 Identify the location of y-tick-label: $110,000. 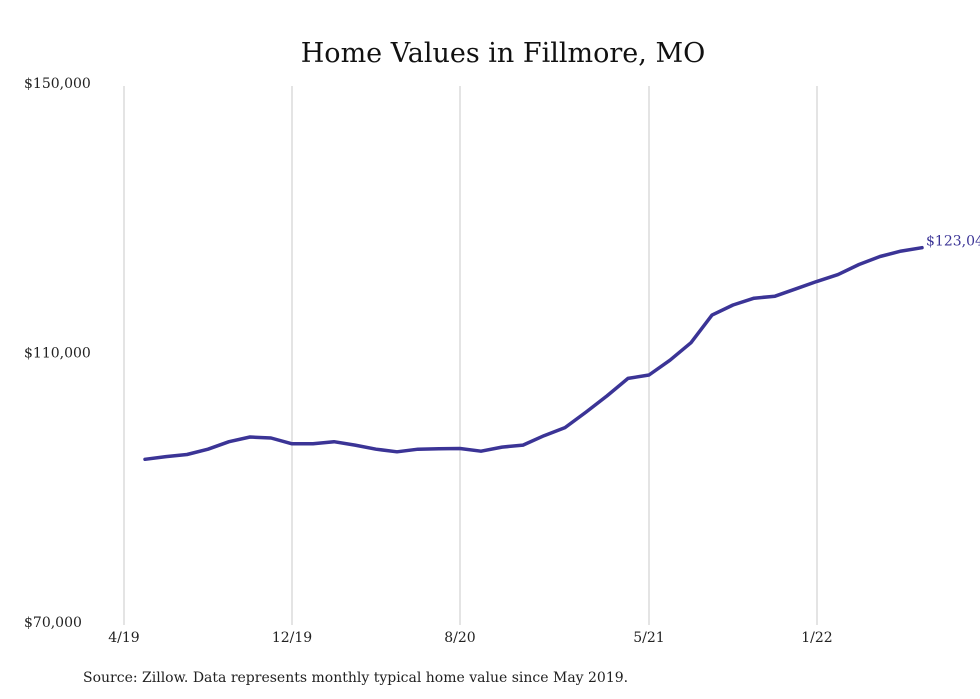
(57, 354).